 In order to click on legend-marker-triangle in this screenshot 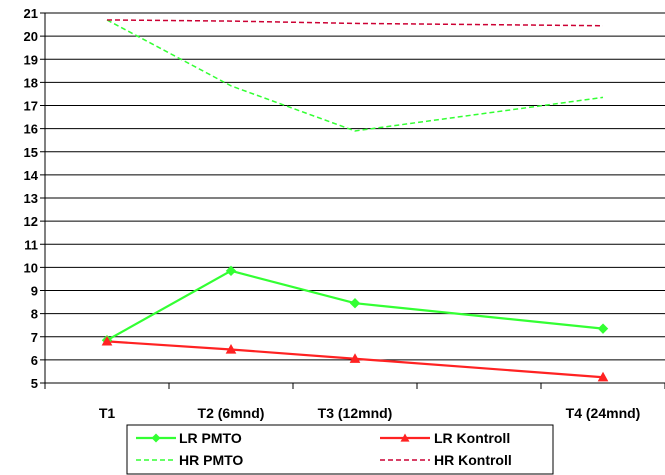, I will do `click(405, 437)`.